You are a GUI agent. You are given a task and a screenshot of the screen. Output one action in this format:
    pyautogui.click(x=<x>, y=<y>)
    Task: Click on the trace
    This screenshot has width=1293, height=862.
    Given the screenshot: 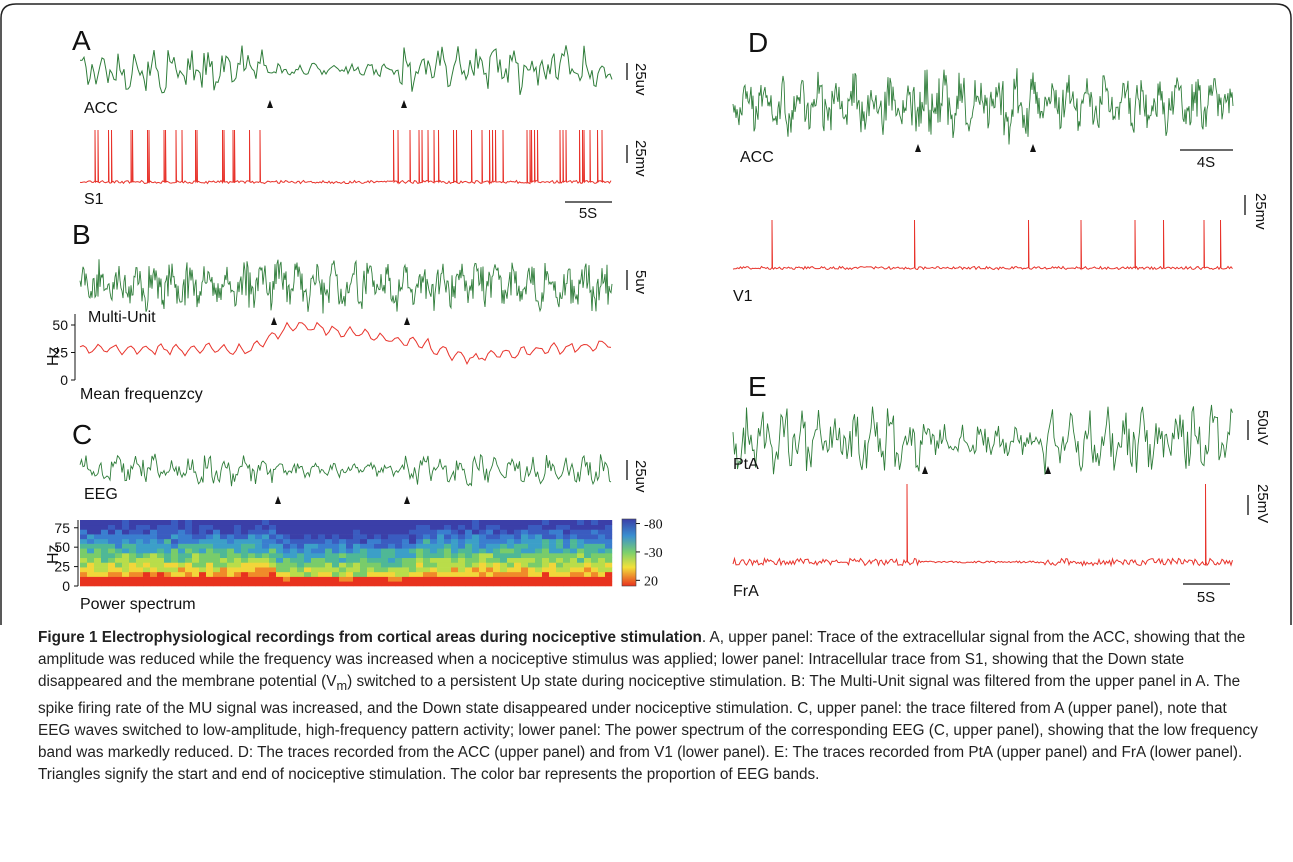 What is the action you would take?
    pyautogui.click(x=982, y=525)
    